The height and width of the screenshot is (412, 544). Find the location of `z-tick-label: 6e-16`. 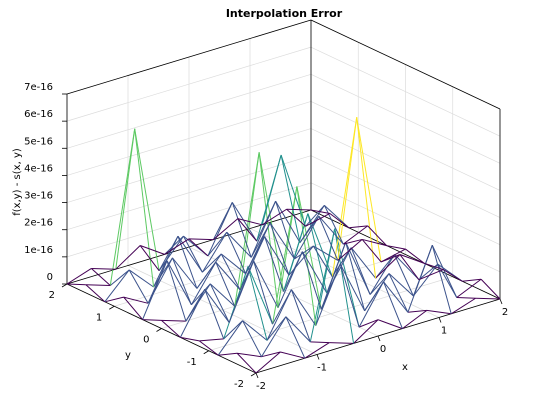

z-tick-label: 6e-16 is located at coordinates (38, 114).